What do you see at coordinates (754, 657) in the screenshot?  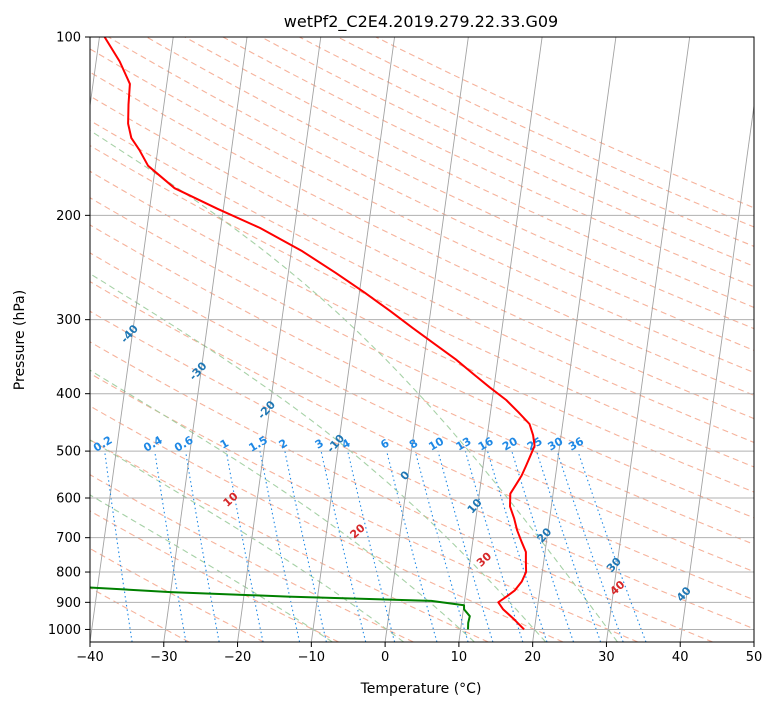 I see `x-tick-label: 50` at bounding box center [754, 657].